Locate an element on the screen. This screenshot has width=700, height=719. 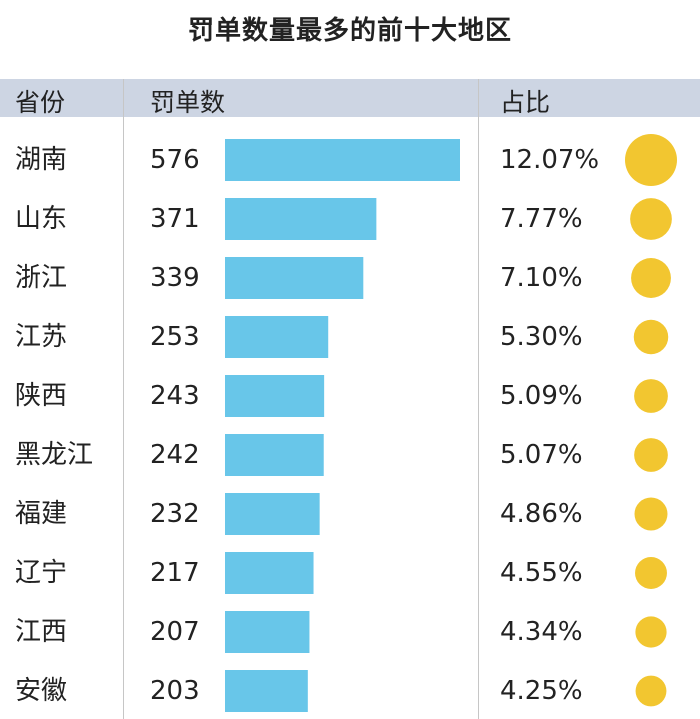
province-label: 湖南 is located at coordinates (41, 160).